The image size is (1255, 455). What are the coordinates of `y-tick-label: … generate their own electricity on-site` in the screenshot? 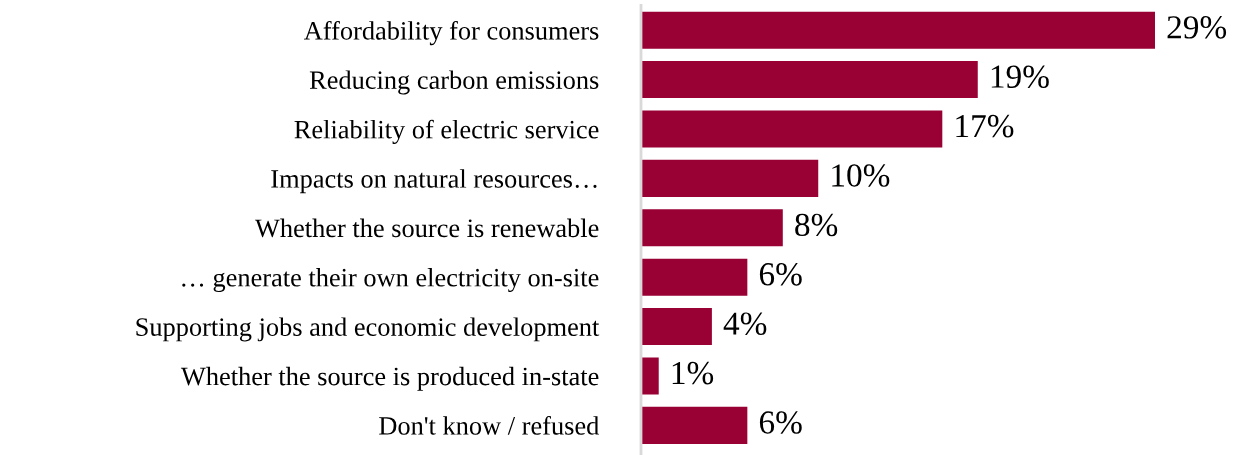 It's located at (390, 280).